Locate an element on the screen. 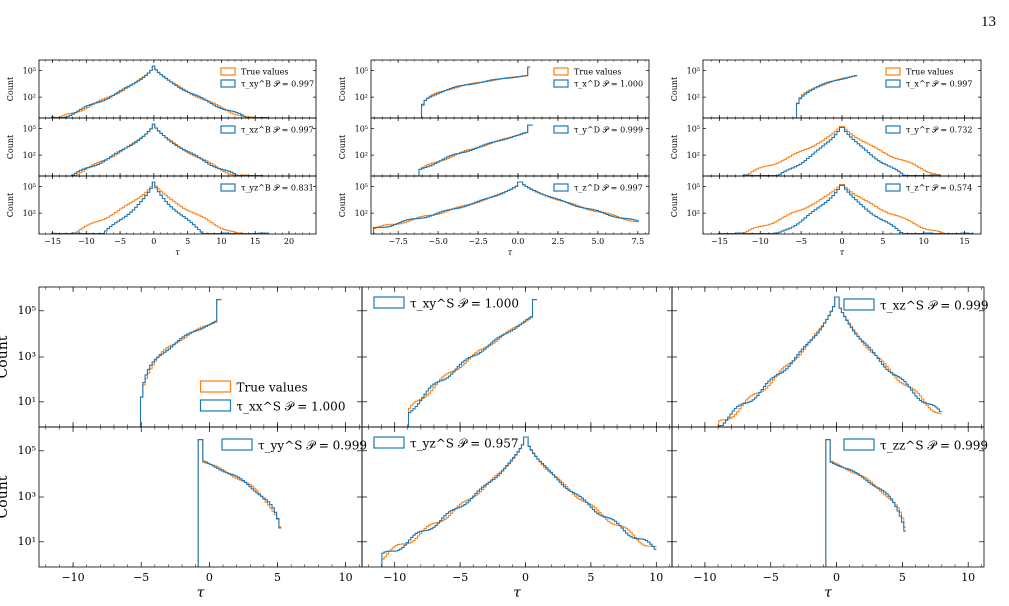  legend-entry: τ_xy^S 𝒫 = 1.000 is located at coordinates (464, 304).